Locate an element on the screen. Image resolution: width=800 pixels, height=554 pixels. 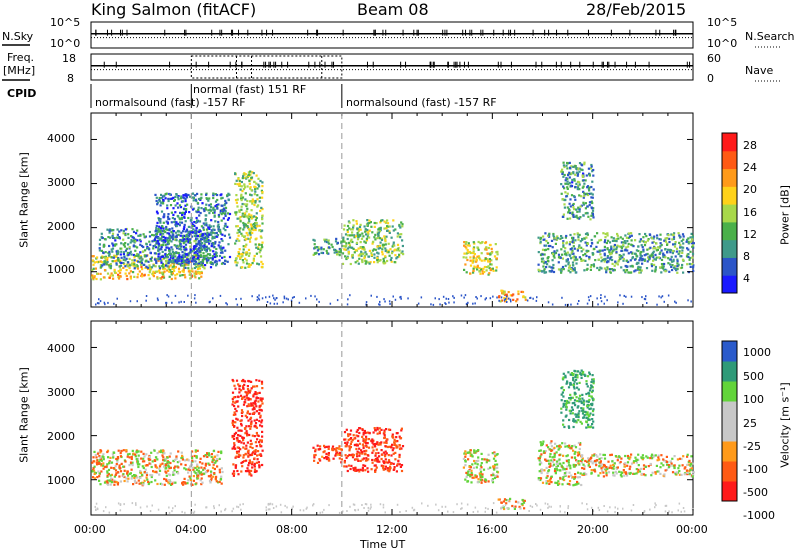
x-tick-label: 08:00 is located at coordinates (292, 529).